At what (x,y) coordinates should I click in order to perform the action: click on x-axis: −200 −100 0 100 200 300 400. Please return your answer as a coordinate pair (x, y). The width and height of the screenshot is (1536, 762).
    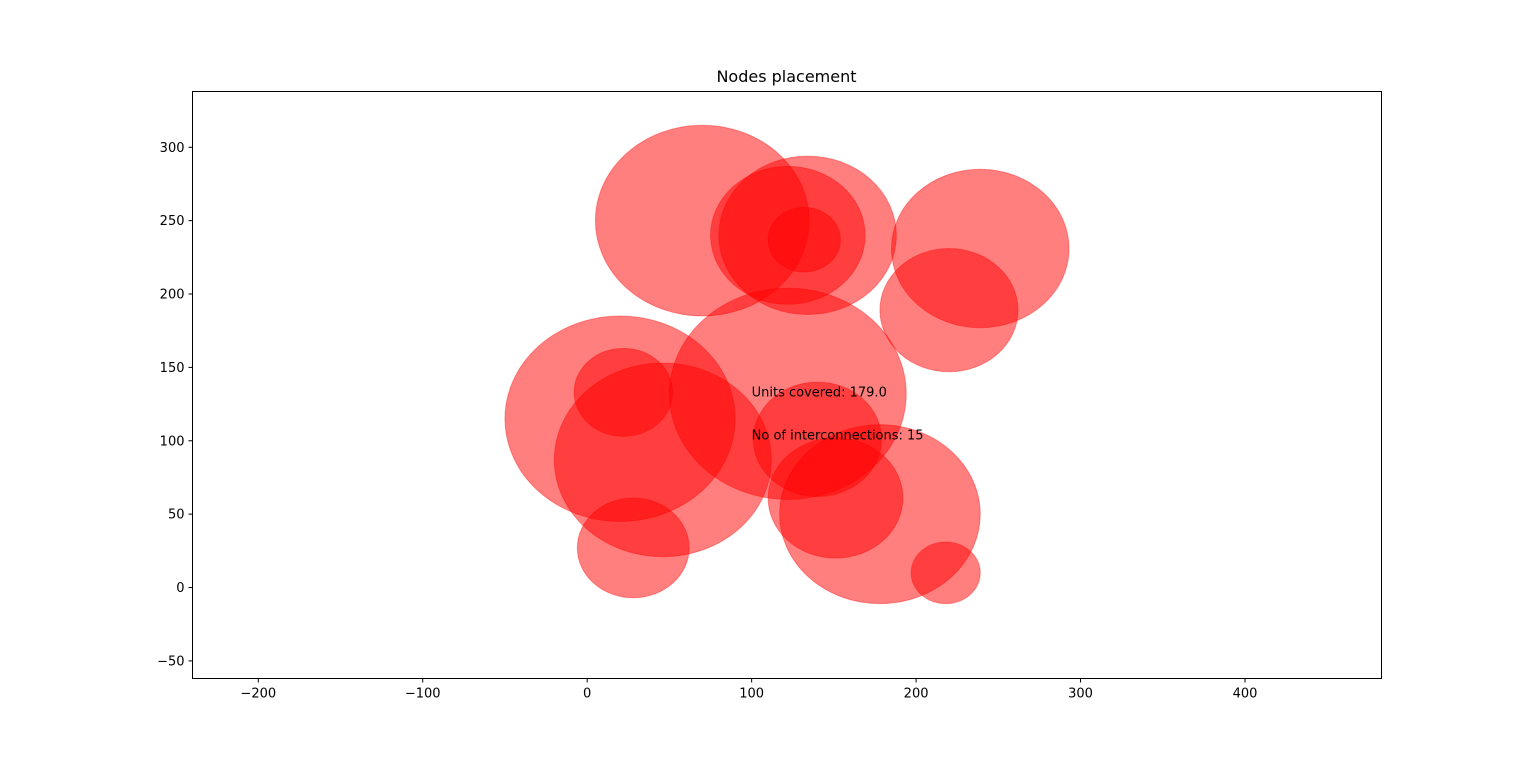
    Looking at the image, I should click on (749, 690).